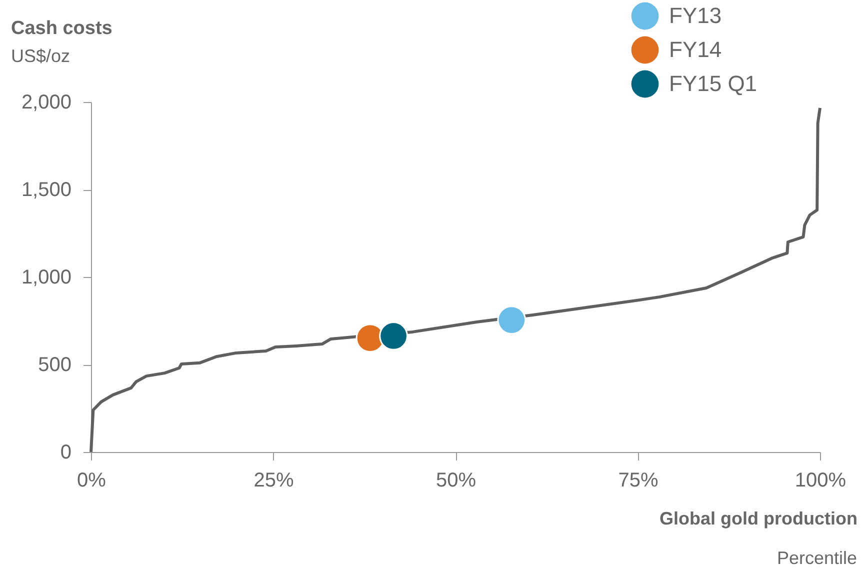 This screenshot has height=573, width=861. What do you see at coordinates (695, 15) in the screenshot?
I see `legend-label: FY13` at bounding box center [695, 15].